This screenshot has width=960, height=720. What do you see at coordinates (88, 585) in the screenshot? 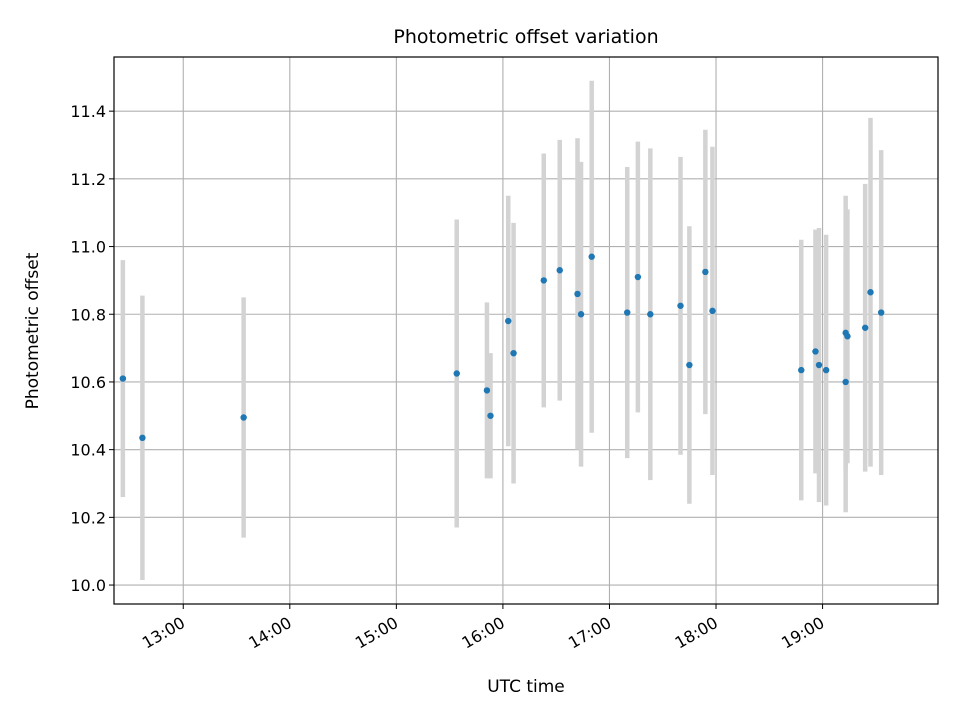
I see `y-tick-label: 10.0` at bounding box center [88, 585].